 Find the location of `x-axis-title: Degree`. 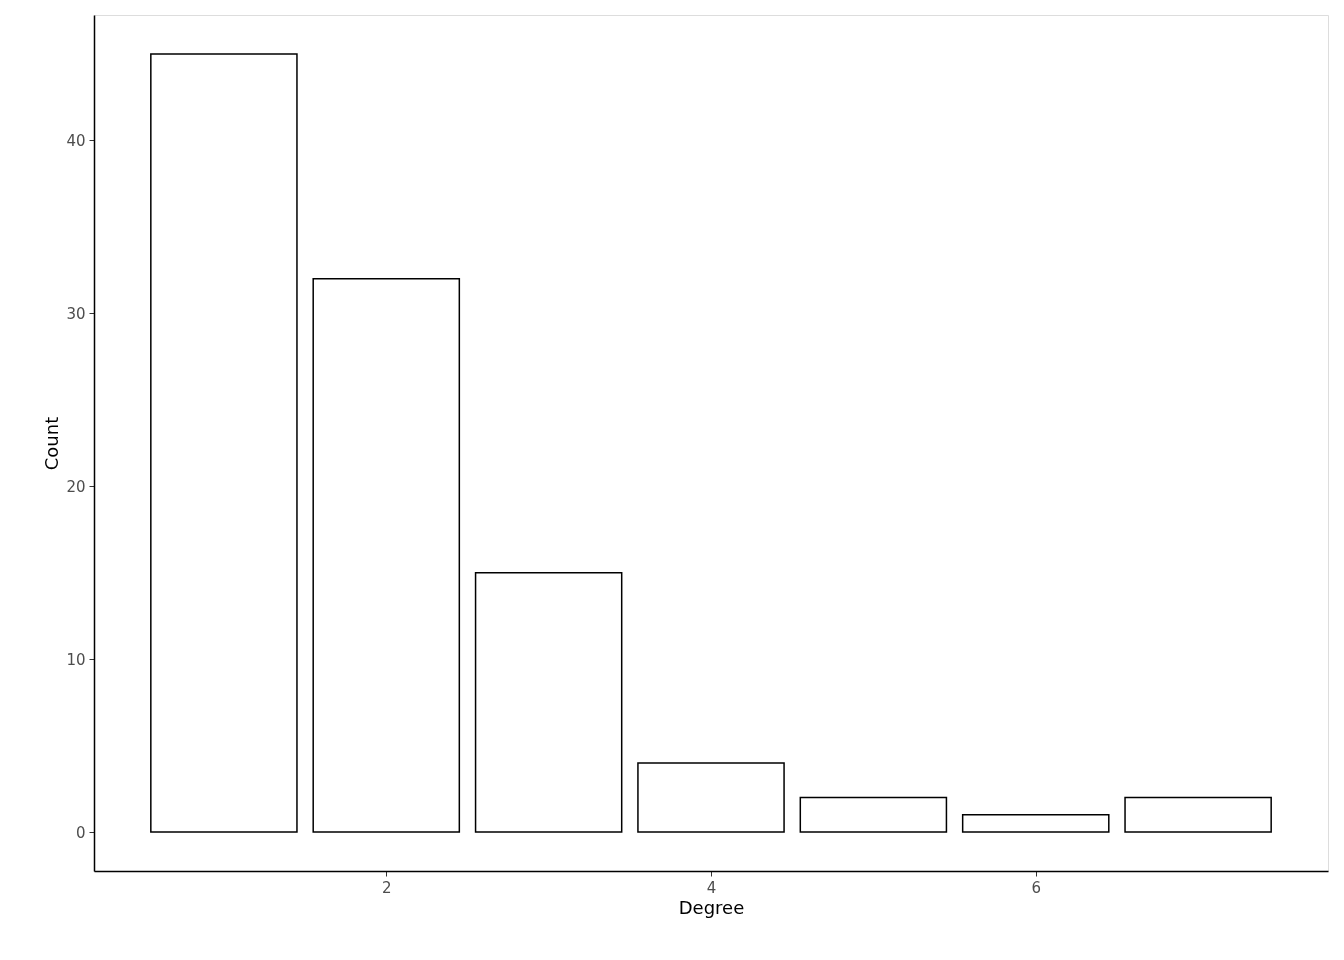

x-axis-title: Degree is located at coordinates (711, 907).